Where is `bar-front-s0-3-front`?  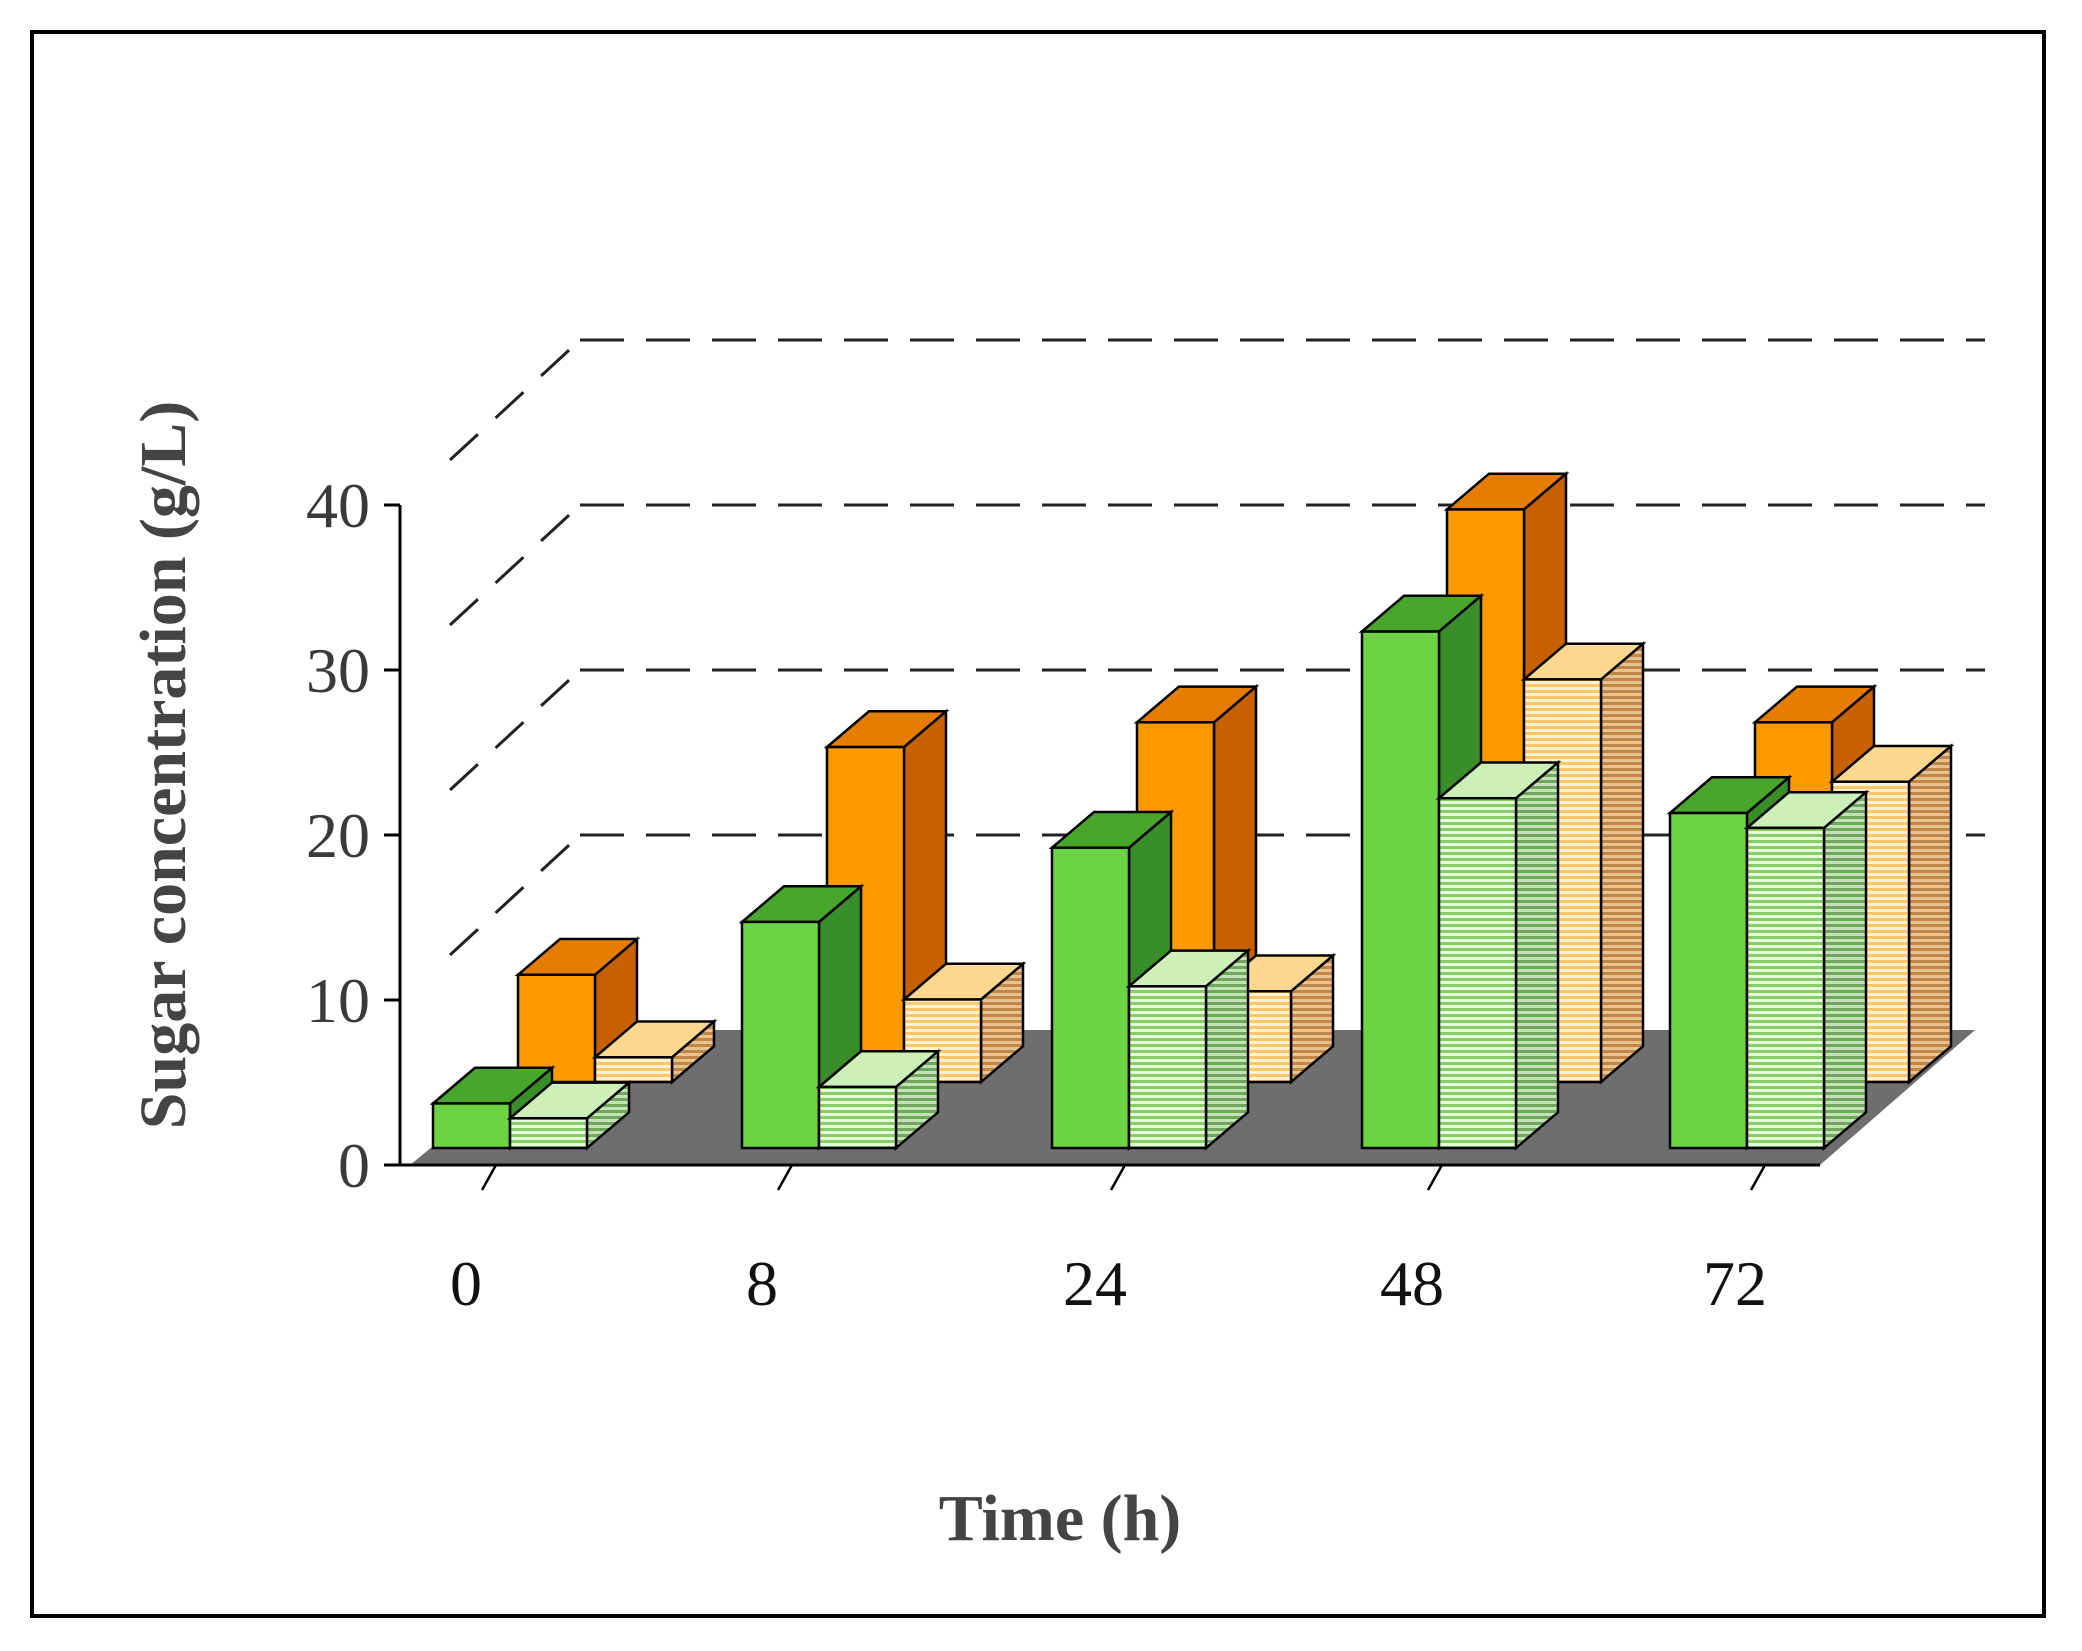 bar-front-s0-3-front is located at coordinates (1400, 890).